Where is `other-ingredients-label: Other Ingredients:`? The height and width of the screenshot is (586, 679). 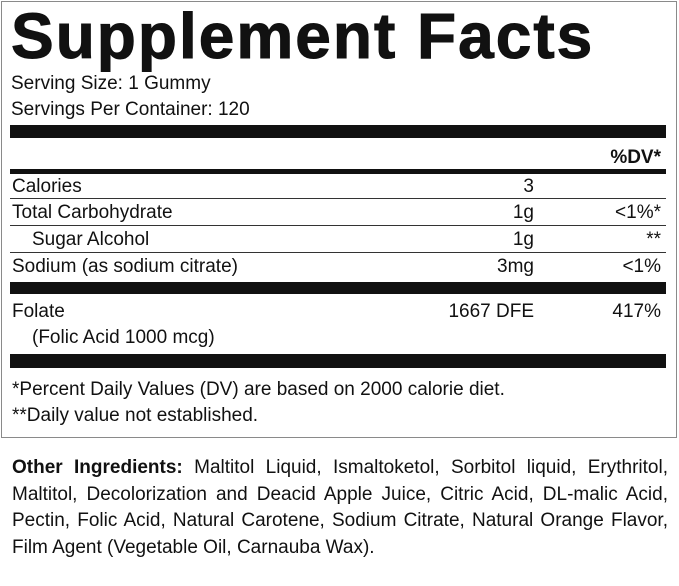
other-ingredients-label: Other Ingredients: is located at coordinates (97, 467).